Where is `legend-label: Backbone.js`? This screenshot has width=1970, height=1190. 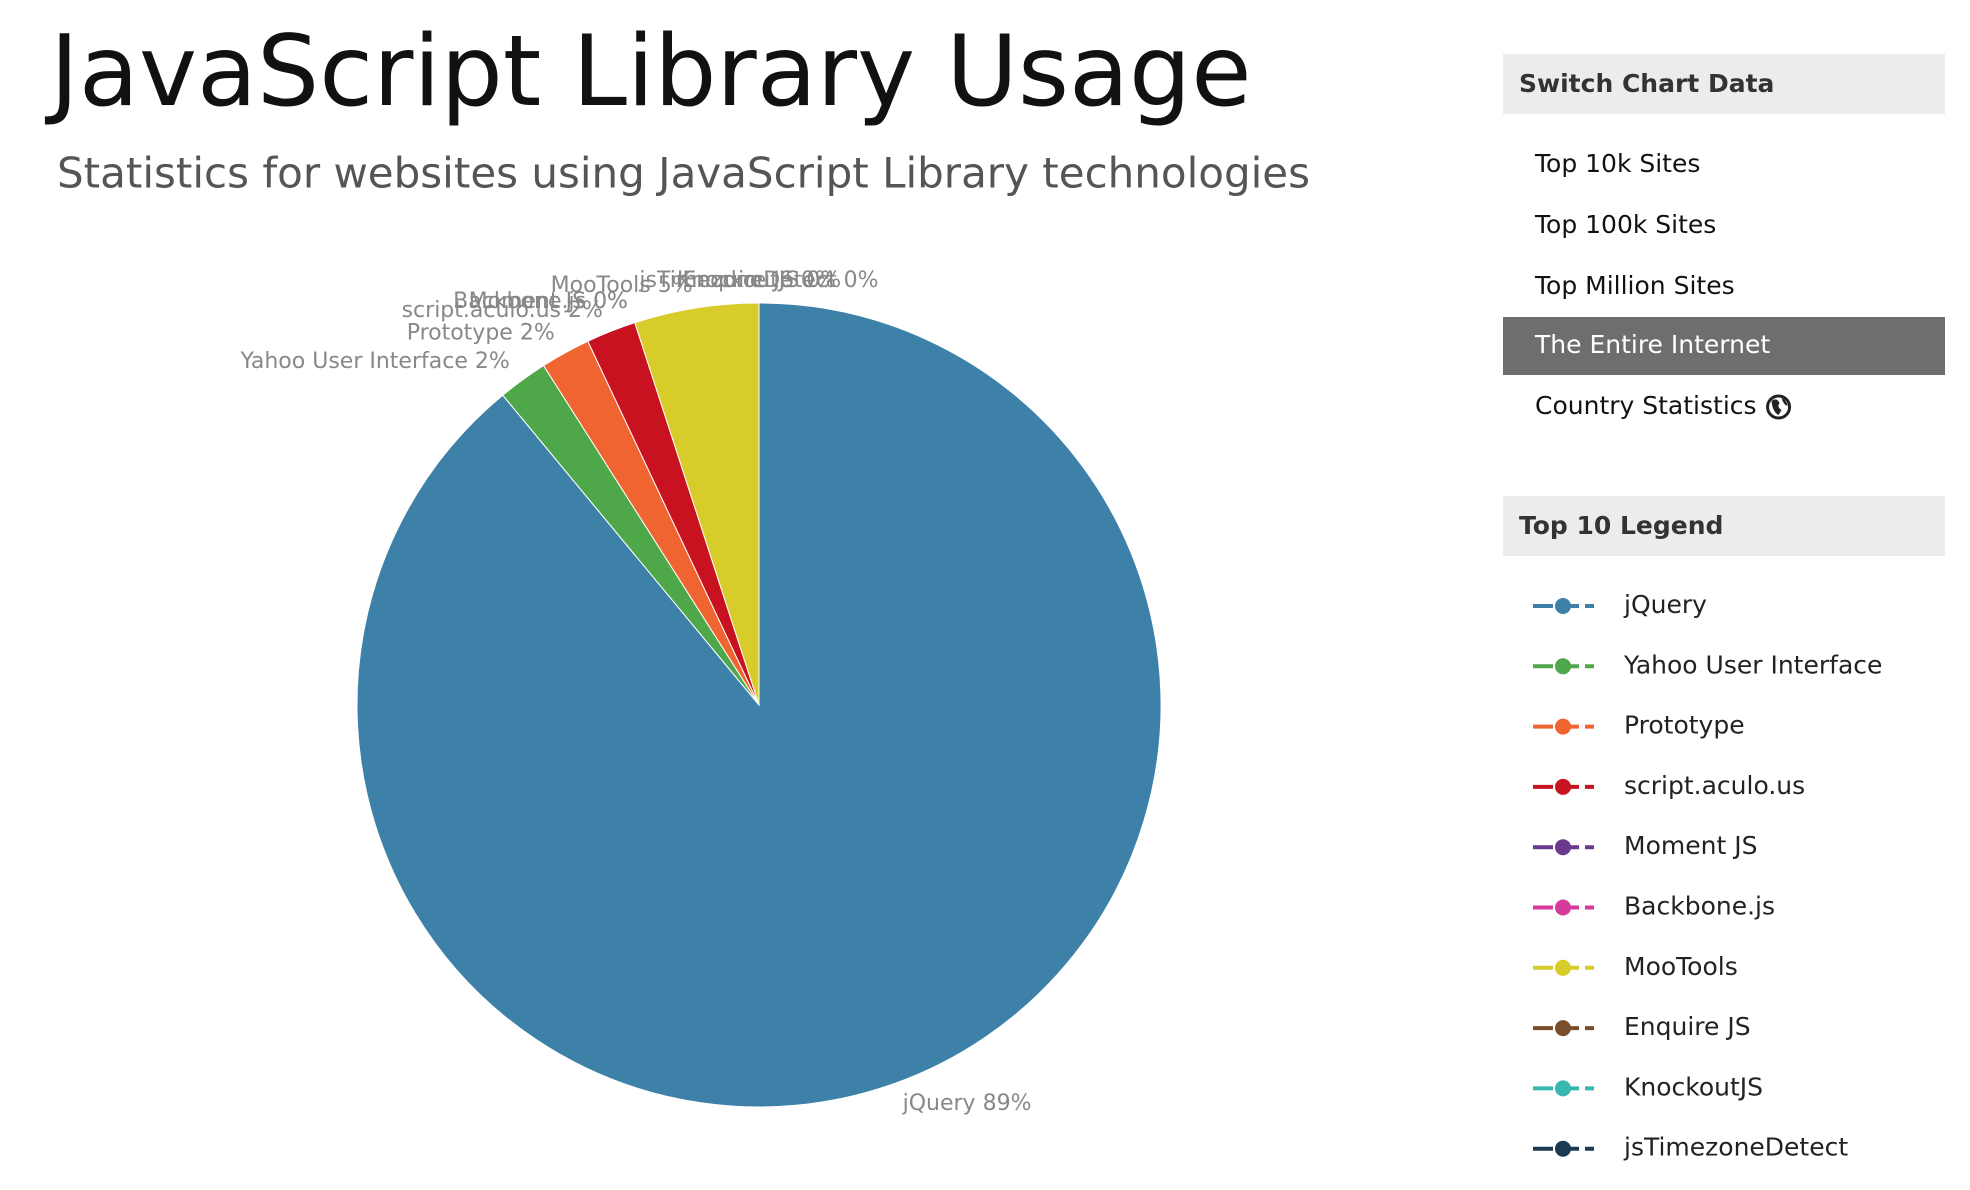 legend-label: Backbone.js is located at coordinates (1699, 906).